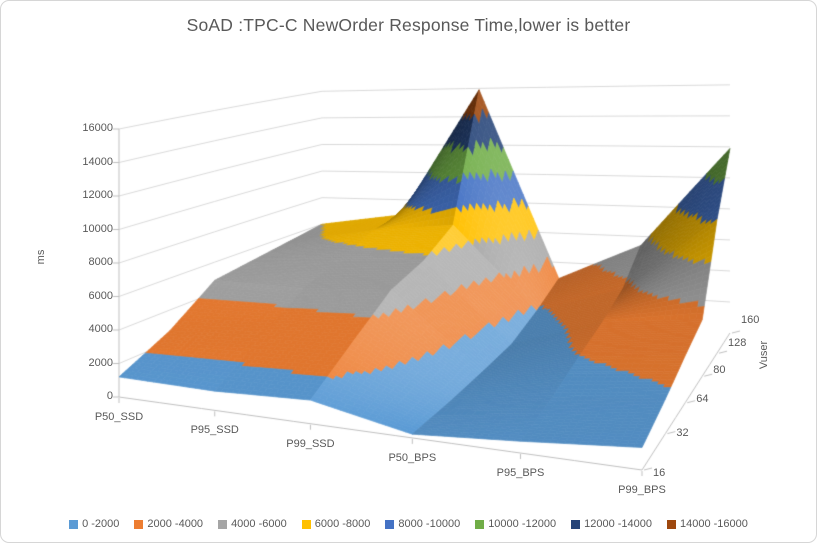  I want to click on legend-label: 2000 -4000, so click(175, 524).